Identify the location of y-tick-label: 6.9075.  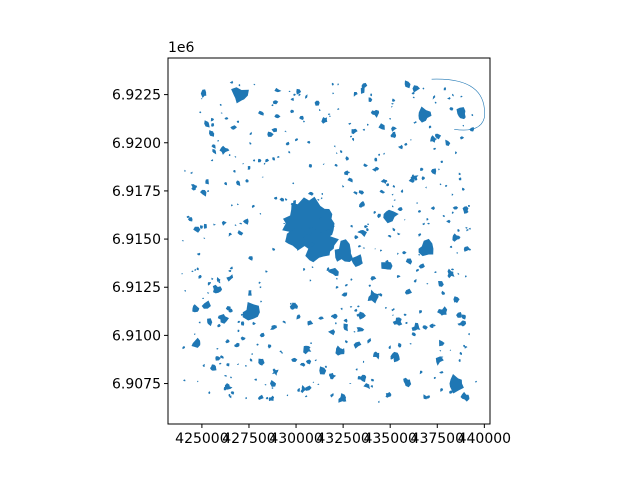
(136, 385).